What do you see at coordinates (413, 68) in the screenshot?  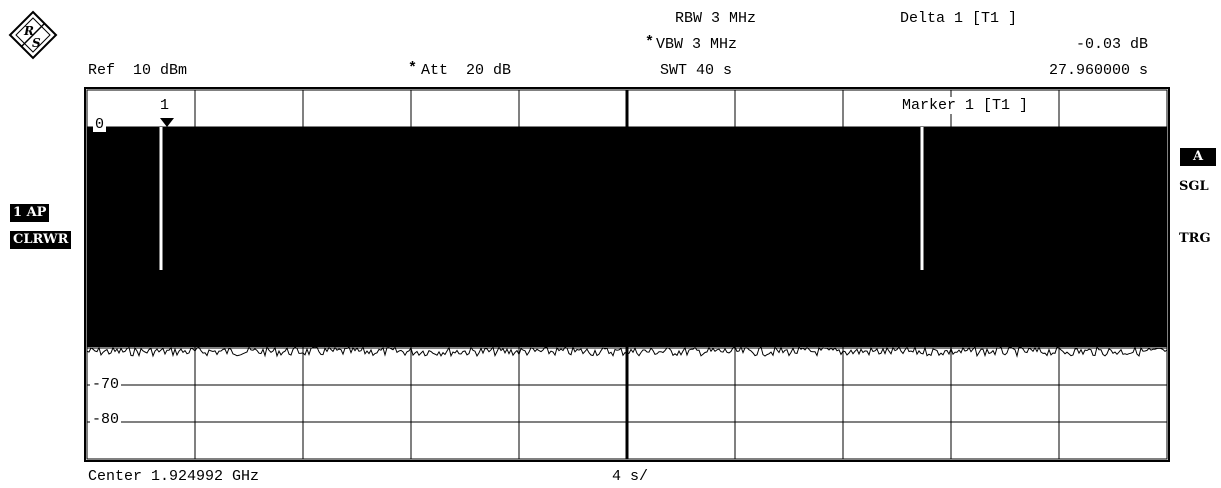 I see `att-modified-star: *` at bounding box center [413, 68].